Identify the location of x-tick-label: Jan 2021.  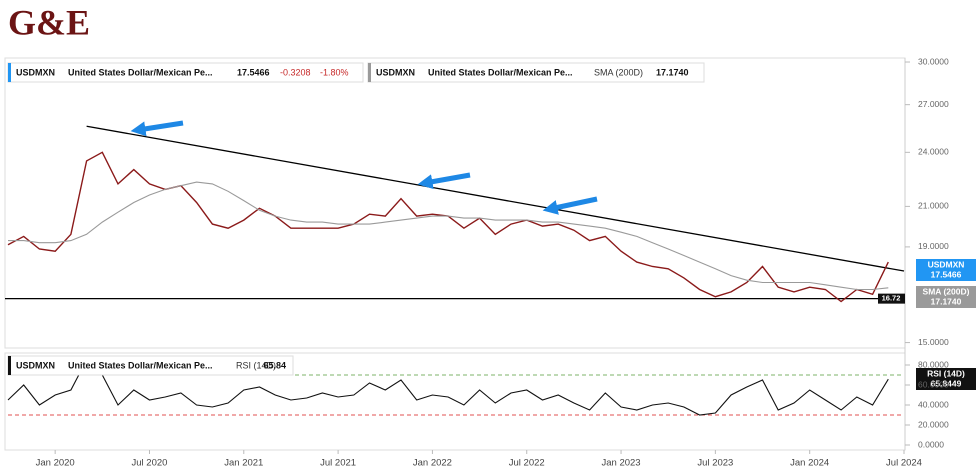
(243, 463).